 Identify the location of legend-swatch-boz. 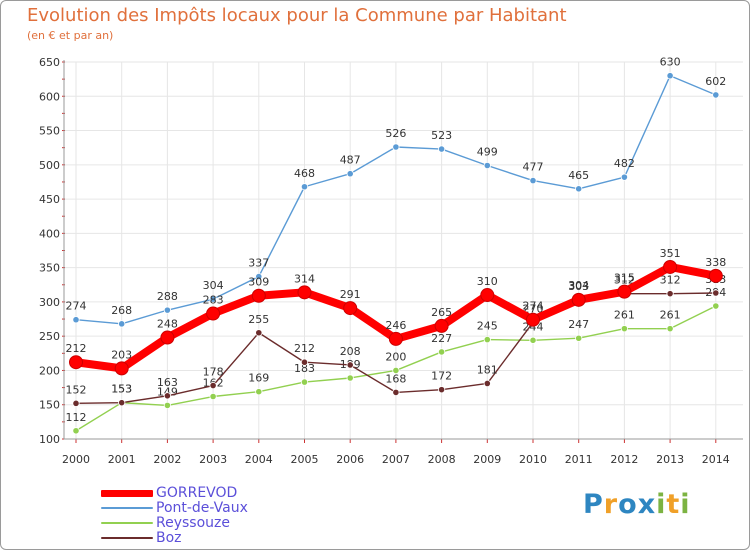
(127, 538).